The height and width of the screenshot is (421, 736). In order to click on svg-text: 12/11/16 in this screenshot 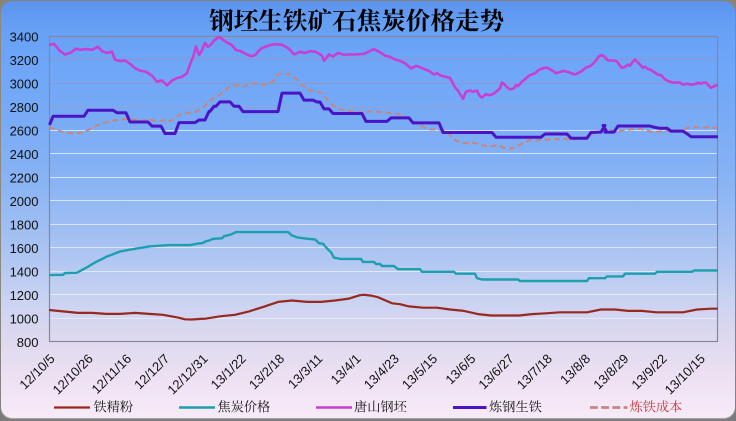, I will do `click(112, 374)`.